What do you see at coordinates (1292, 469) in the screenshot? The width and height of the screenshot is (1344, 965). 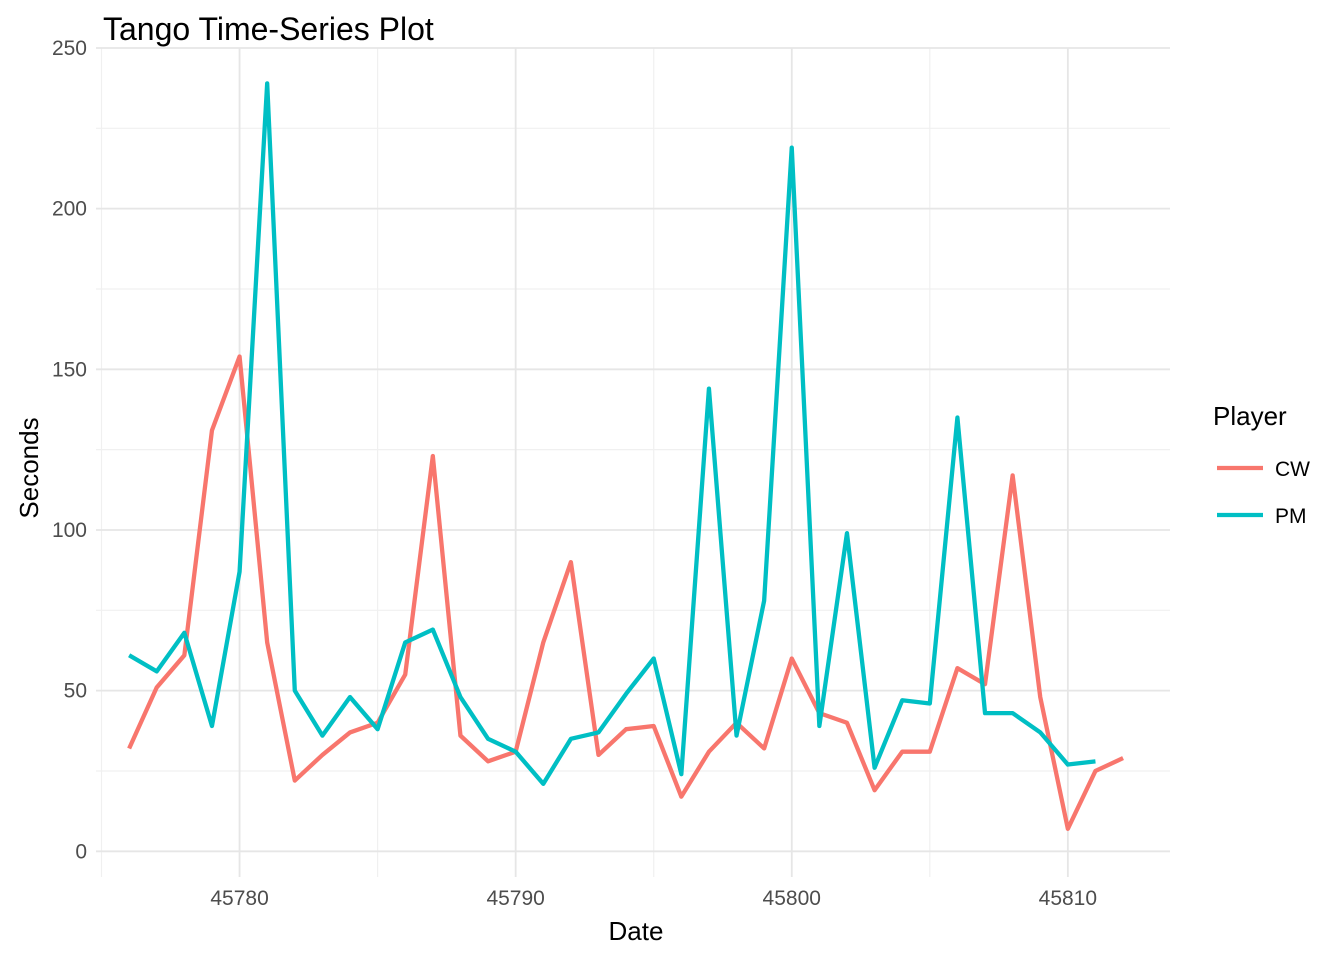 I see `legend-label-cw: CW` at bounding box center [1292, 469].